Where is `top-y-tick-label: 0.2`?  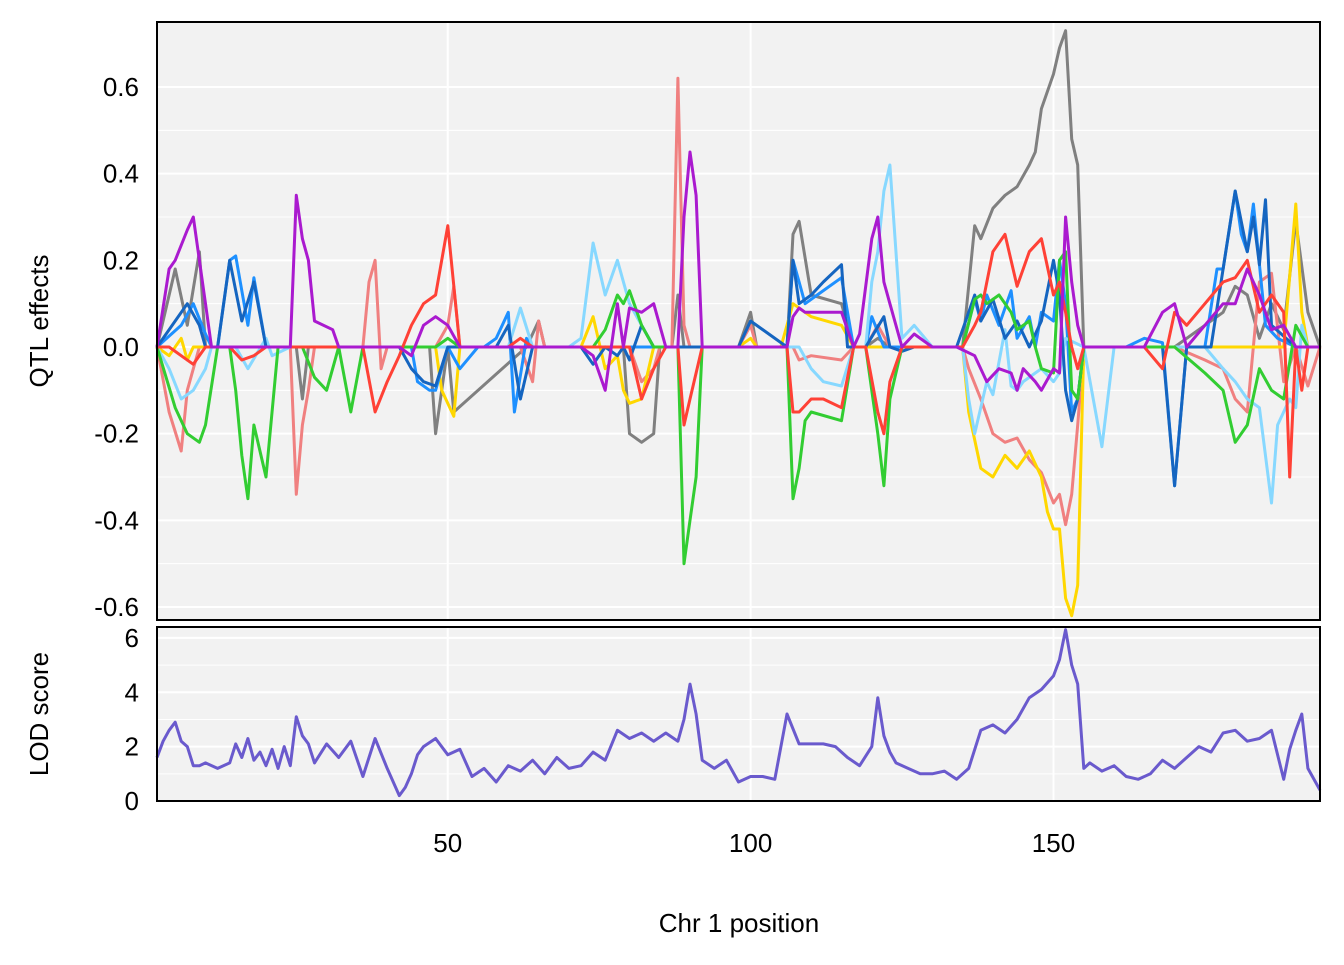 top-y-tick-label: 0.2 is located at coordinates (121, 260).